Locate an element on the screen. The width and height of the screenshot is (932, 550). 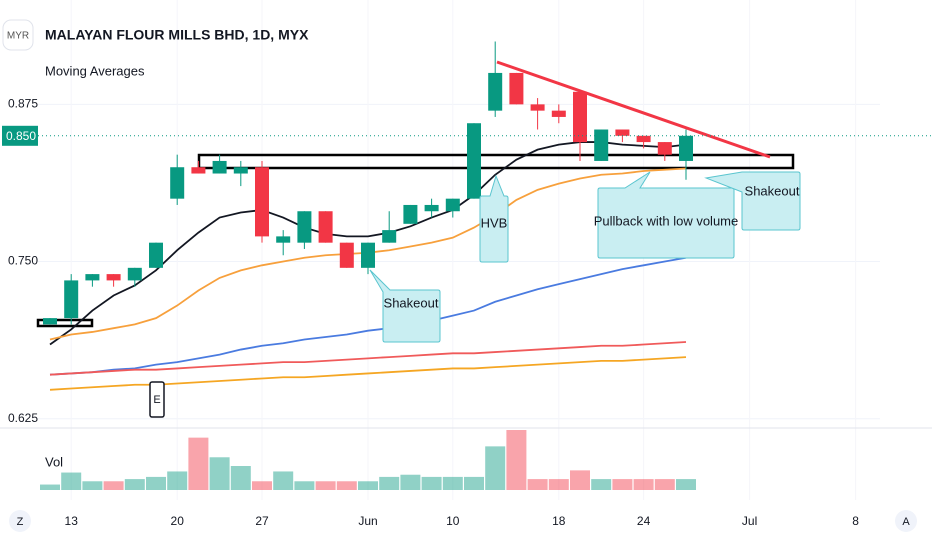
x-tick-label: 20 is located at coordinates (178, 521).